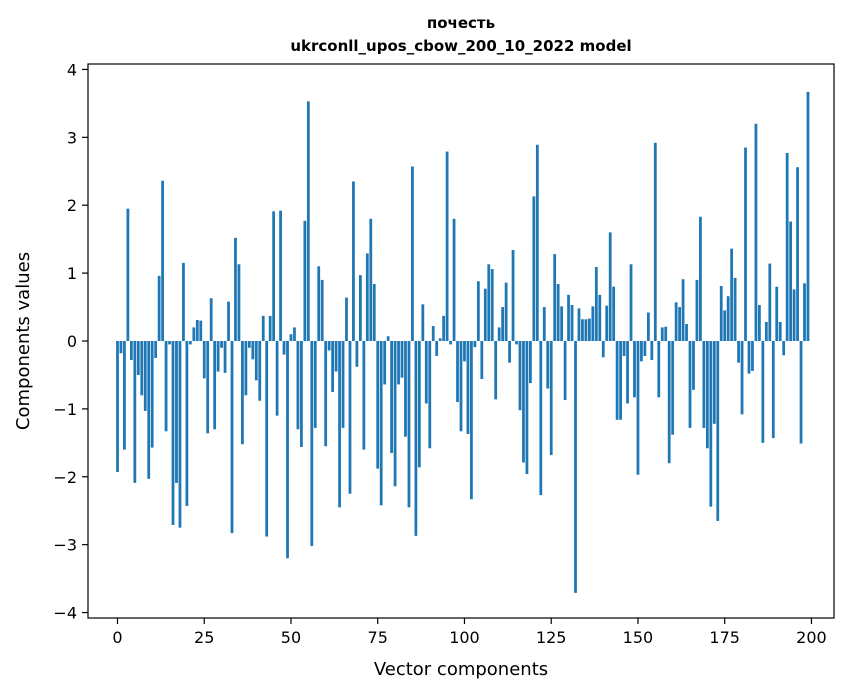  I want to click on chart-title-line-2: ukrconll_upos_cbow_200_10_2022 model, so click(460, 46).